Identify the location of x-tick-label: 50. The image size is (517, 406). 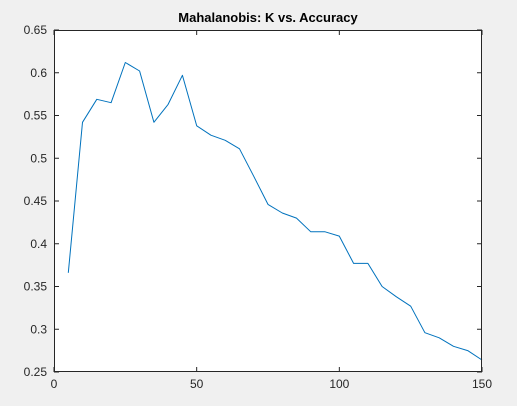
(197, 384).